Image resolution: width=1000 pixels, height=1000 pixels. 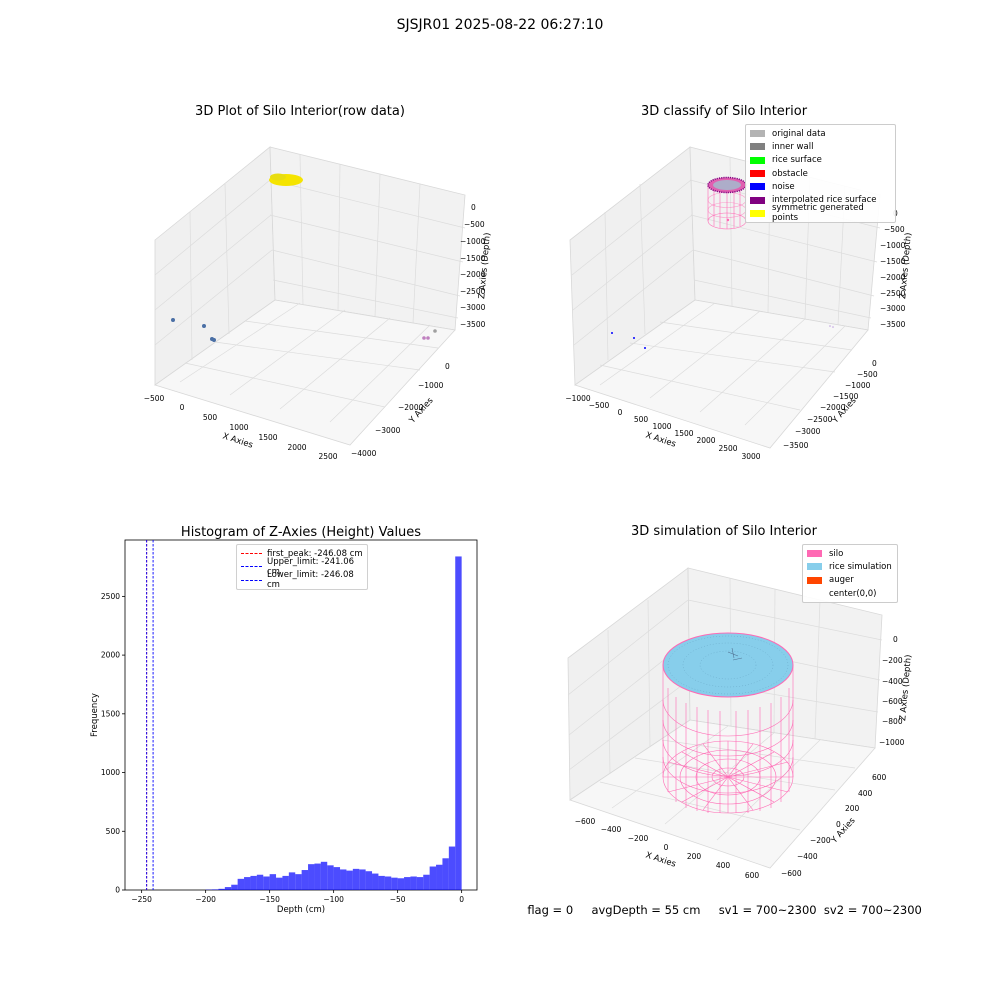 I want to click on panel1-ztick: −3500, so click(x=473, y=324).